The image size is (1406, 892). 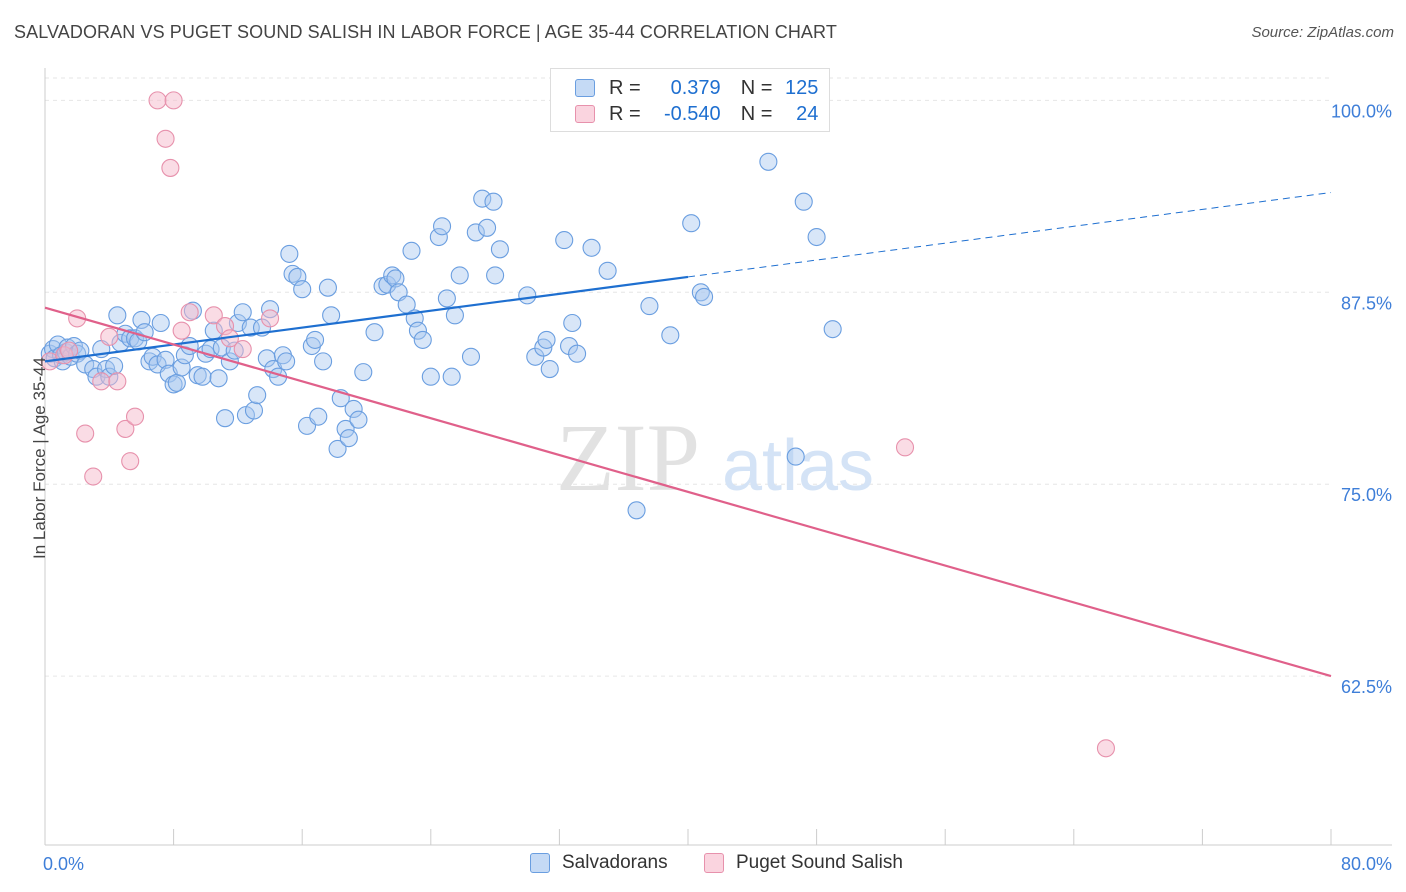 I want to click on y-tick-label: 87.5%, so click(x=1366, y=303).